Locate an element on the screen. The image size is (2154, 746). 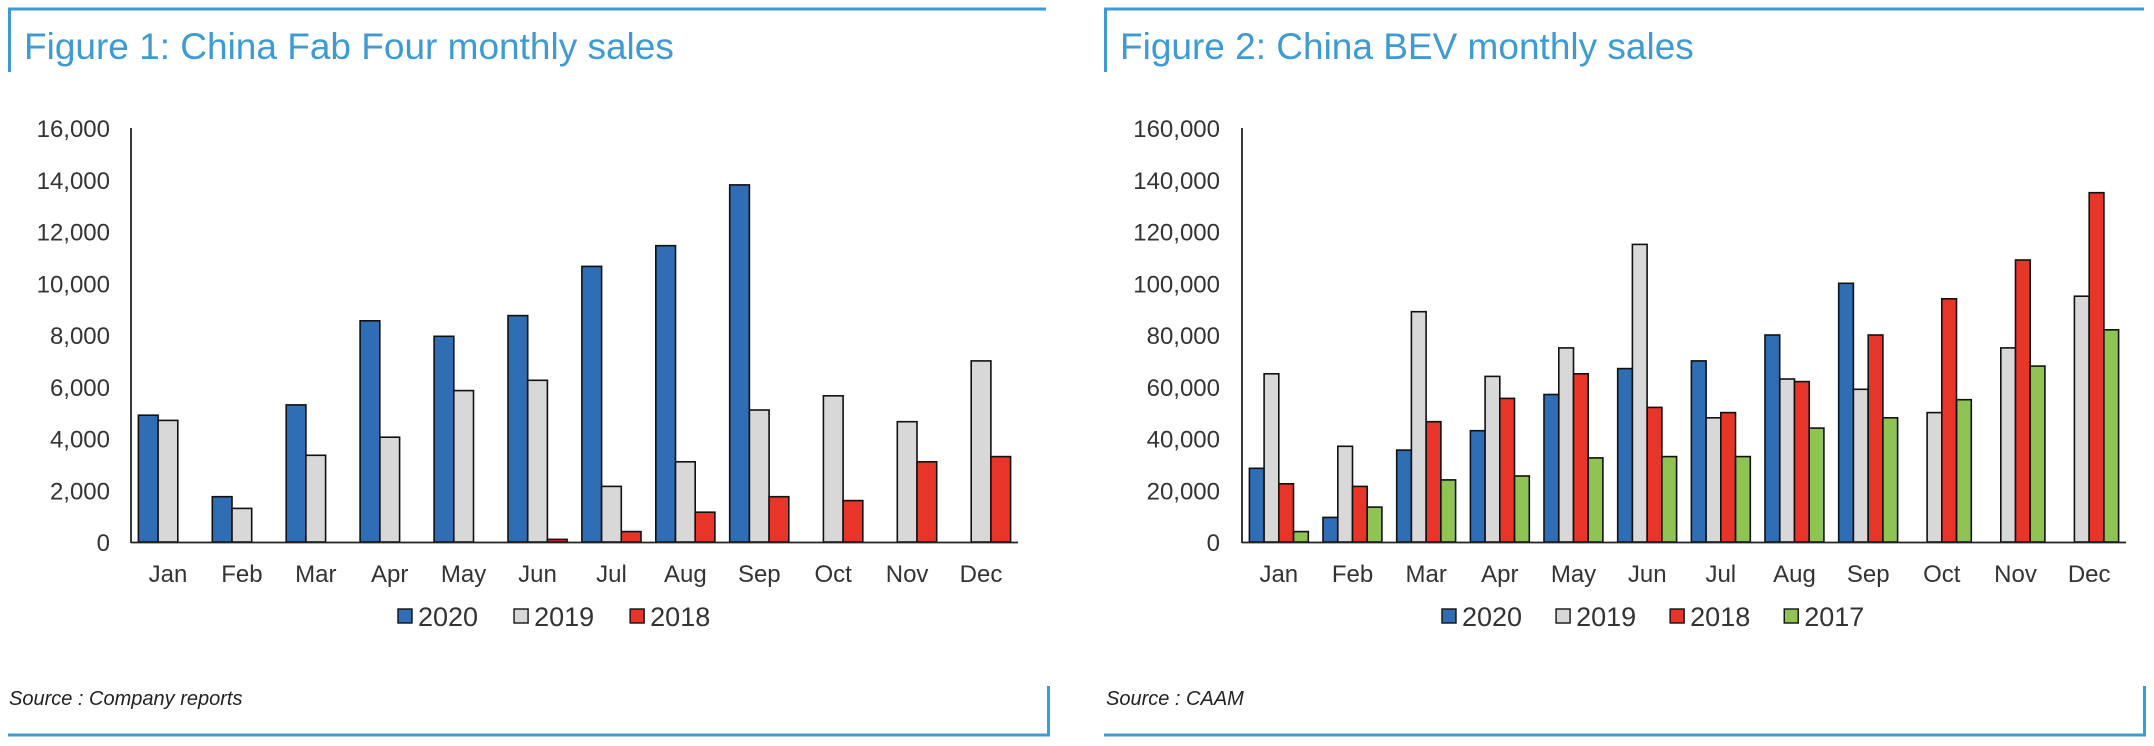
y-tick-label: 16,000 is located at coordinates (73, 129).